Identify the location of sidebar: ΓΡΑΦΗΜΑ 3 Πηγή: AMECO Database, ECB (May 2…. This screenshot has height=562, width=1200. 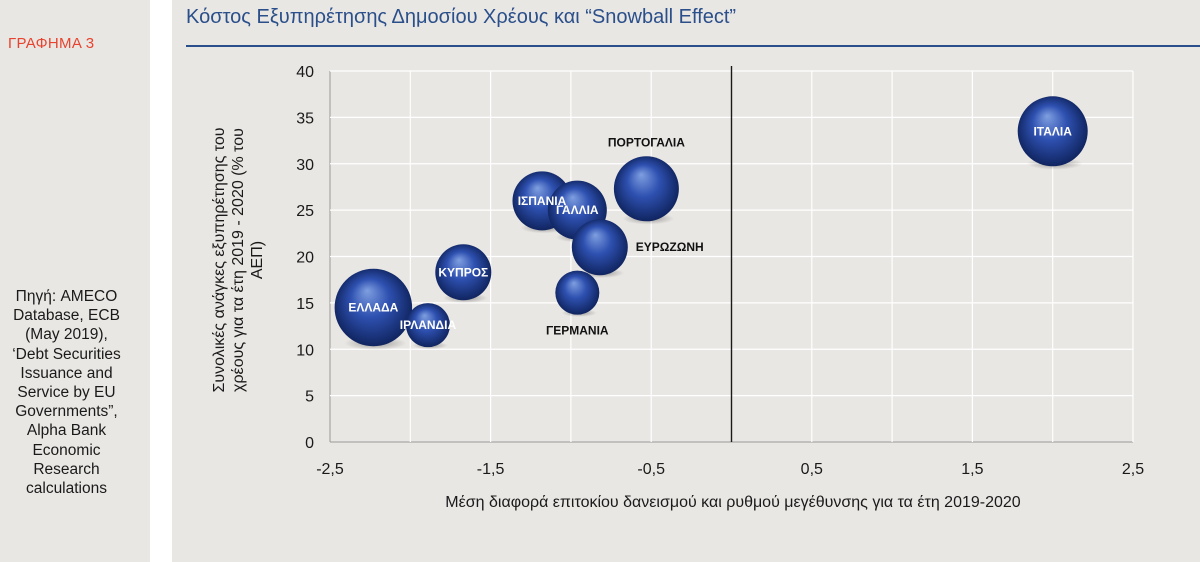
(75, 281).